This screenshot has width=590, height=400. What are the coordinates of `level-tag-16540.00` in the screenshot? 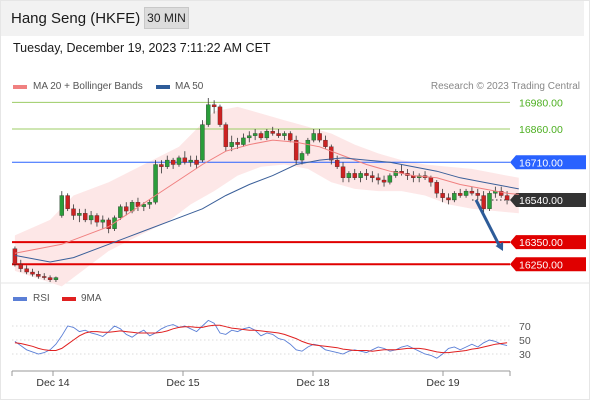 It's located at (548, 199).